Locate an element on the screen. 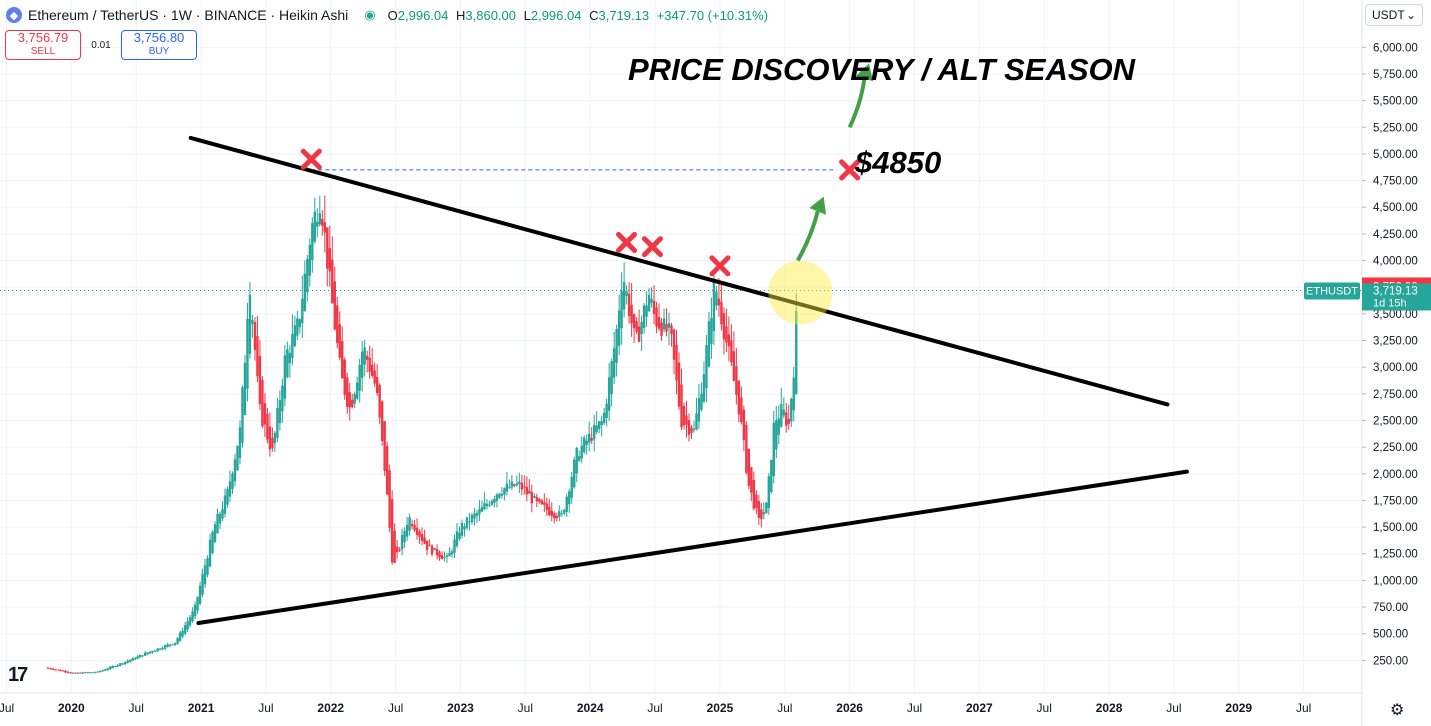 Image resolution: width=1431 pixels, height=726 pixels. buy-button: 3,756.80 BUY is located at coordinates (159, 45).